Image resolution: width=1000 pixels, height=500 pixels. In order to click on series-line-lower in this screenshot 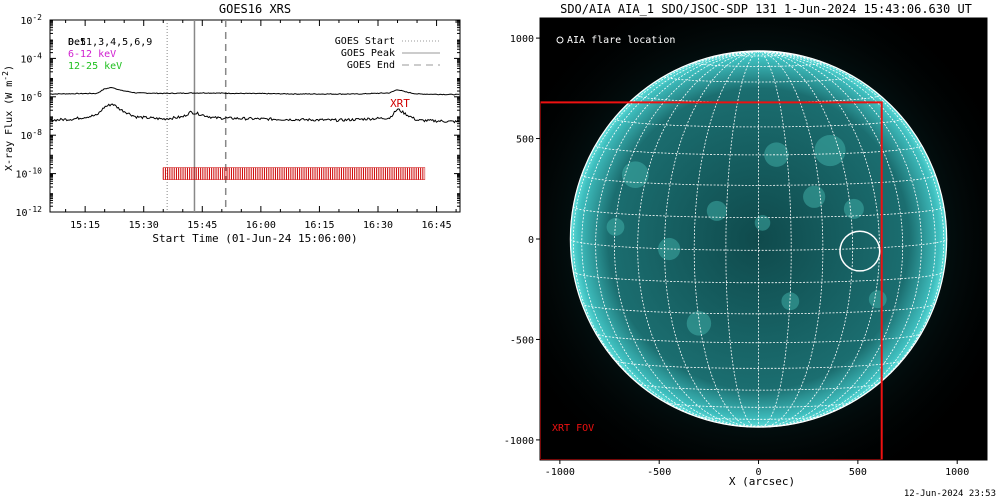, I will do `click(255, 113)`.